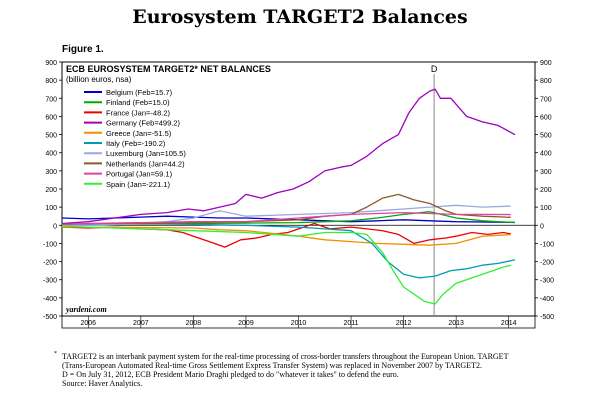  I want to click on legend-label: Finland (Feb=15.0), so click(138, 102).